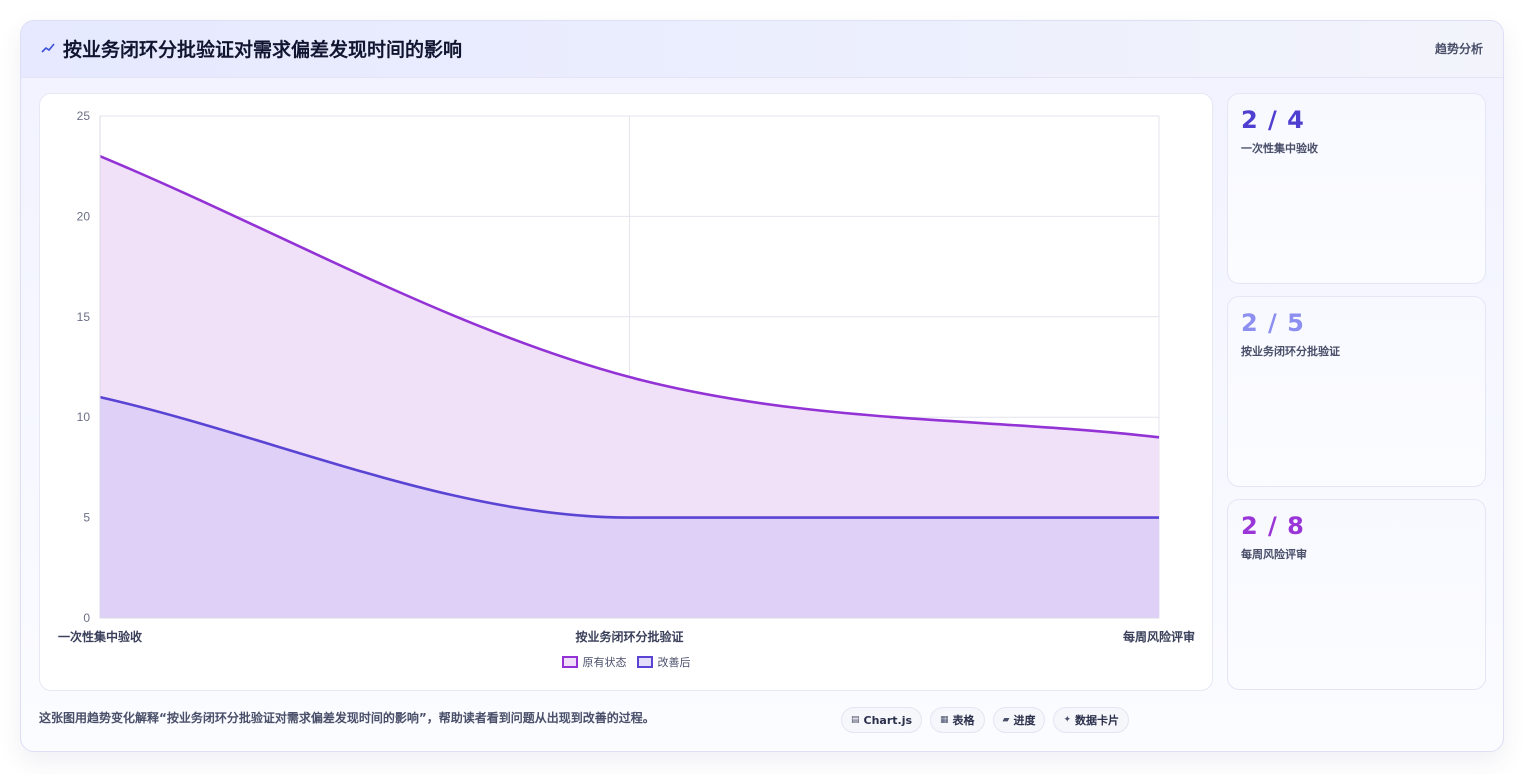 The image size is (1525, 774). I want to click on chart-legend: 原有状态 改善后, so click(626, 662).